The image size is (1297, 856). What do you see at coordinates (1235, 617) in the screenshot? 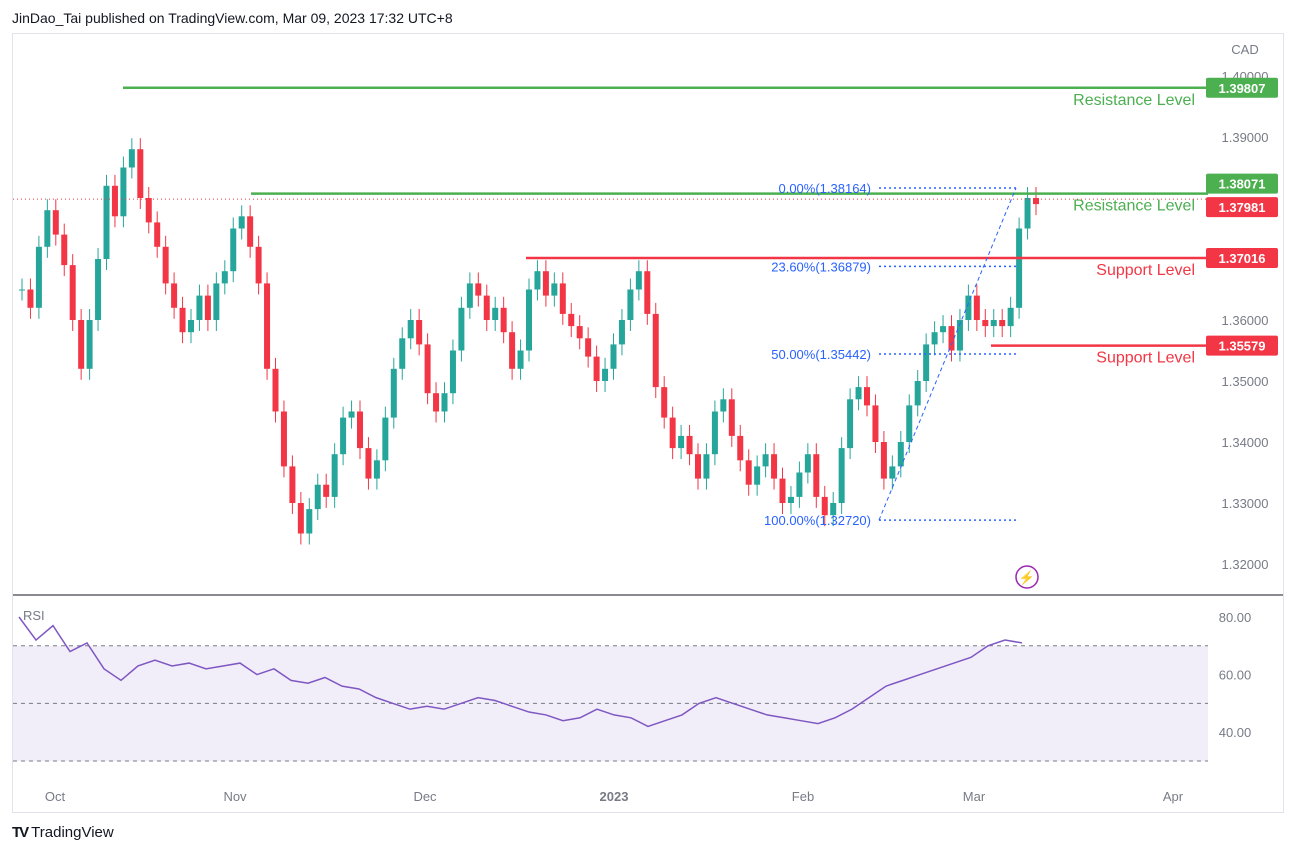
I see `rsi-tick: 80.00` at bounding box center [1235, 617].